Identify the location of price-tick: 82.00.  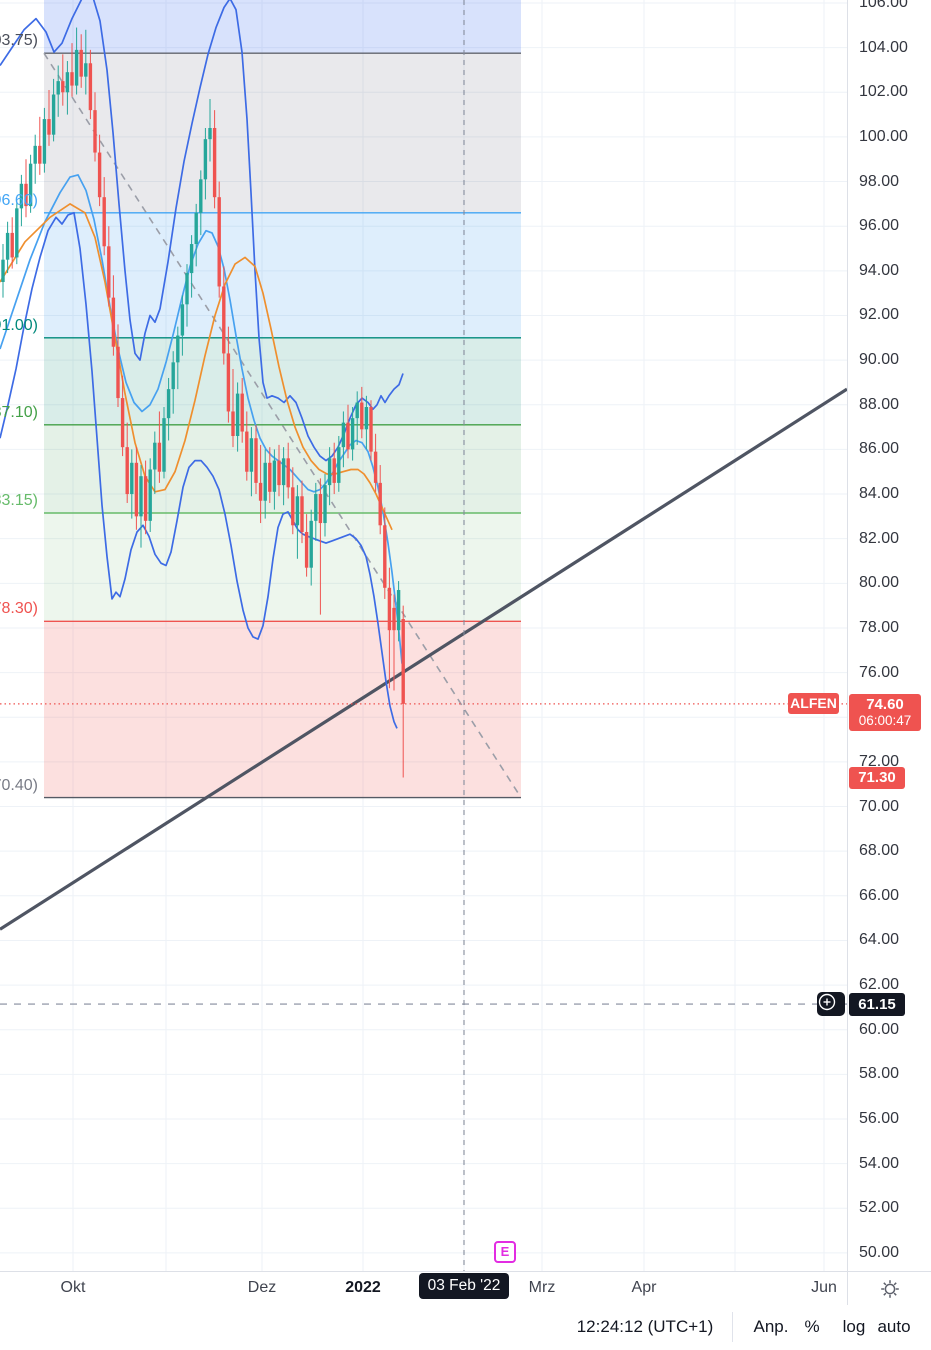
(879, 538).